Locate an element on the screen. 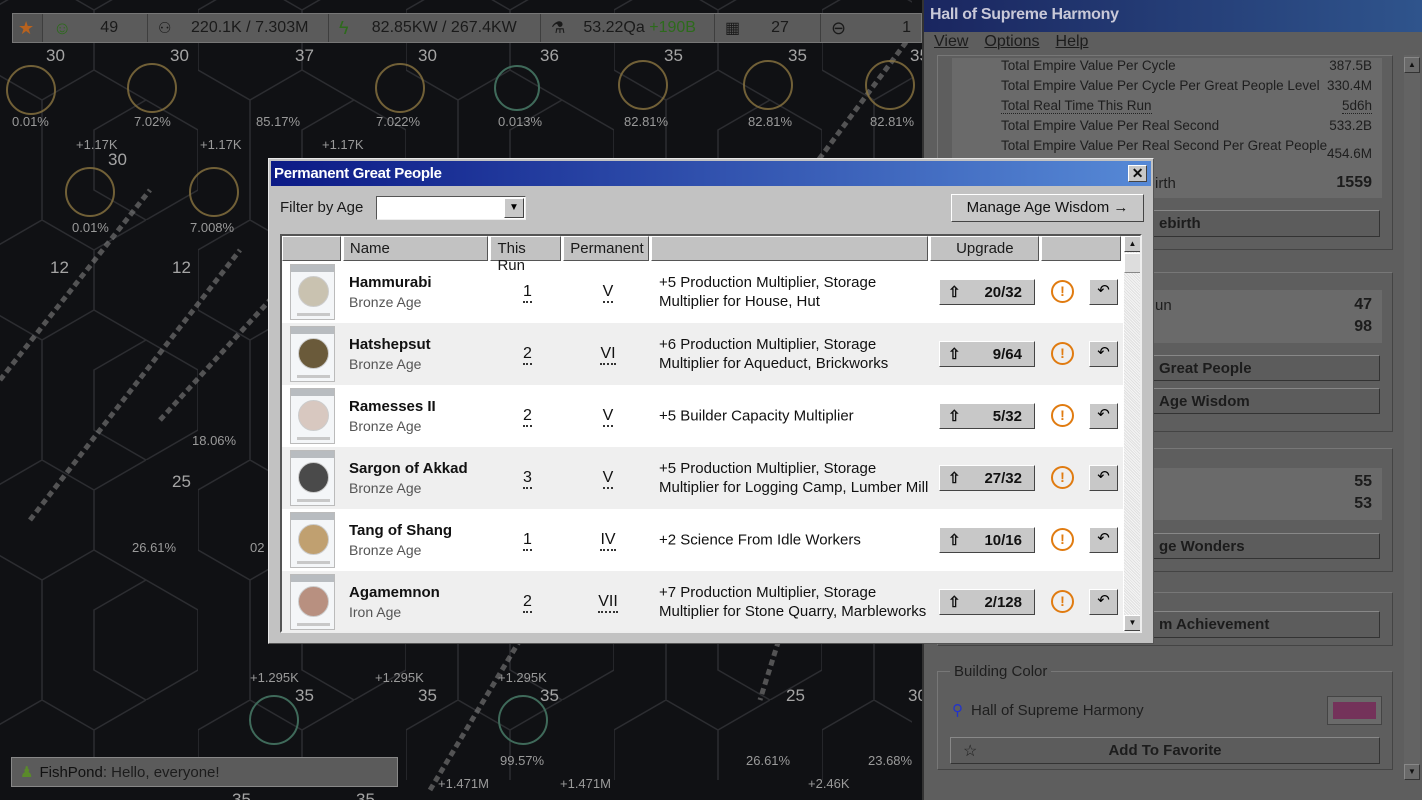 The height and width of the screenshot is (800, 1422). column-header-permanent: Permanent is located at coordinates (606, 248).